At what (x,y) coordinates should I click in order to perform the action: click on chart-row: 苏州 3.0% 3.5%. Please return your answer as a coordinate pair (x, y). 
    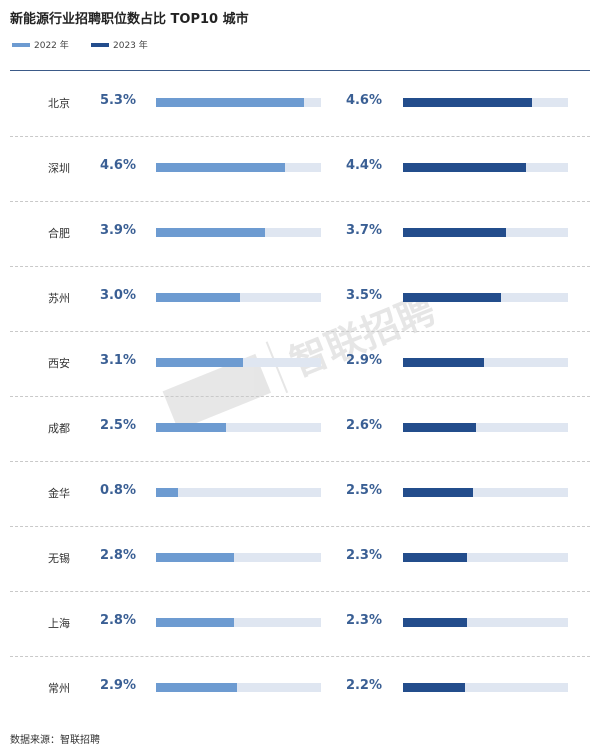
    Looking at the image, I should click on (300, 299).